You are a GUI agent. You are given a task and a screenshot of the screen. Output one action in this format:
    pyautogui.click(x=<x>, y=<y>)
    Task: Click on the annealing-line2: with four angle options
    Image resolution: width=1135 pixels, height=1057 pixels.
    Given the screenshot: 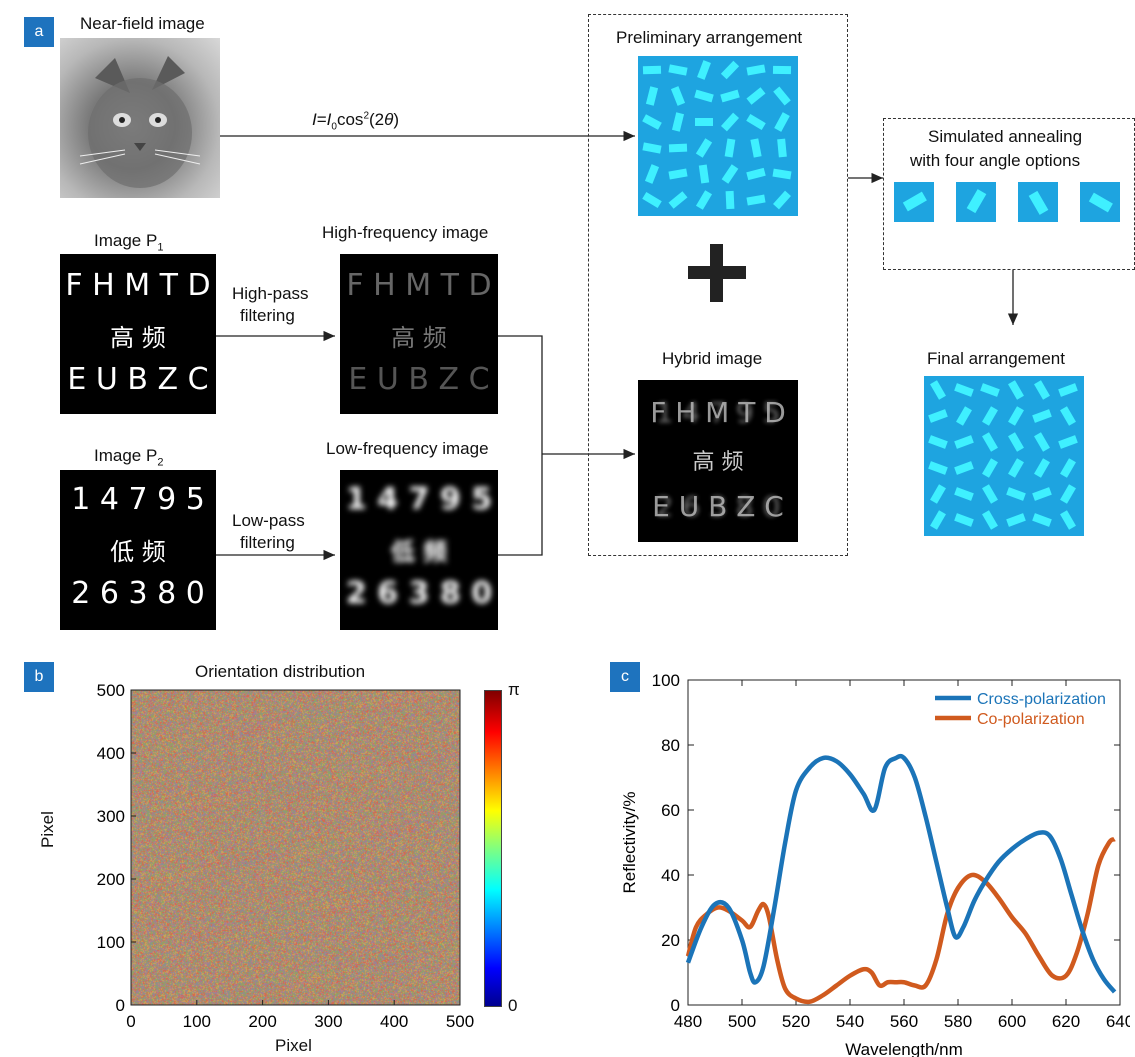 What is the action you would take?
    pyautogui.click(x=995, y=160)
    